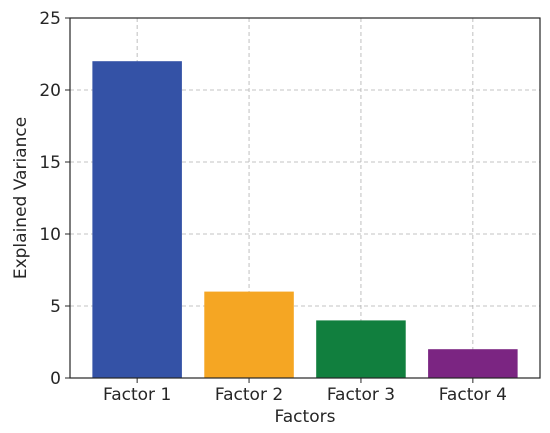 Image resolution: width=550 pixels, height=433 pixels. Describe the element at coordinates (21, 198) in the screenshot. I see `y-axis-label: Explained Variance` at that location.